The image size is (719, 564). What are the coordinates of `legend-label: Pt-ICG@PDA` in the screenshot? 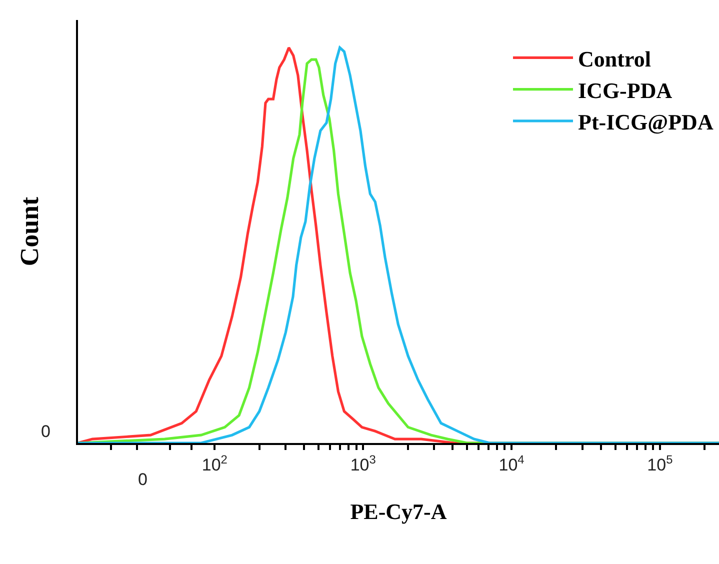 It's located at (646, 122).